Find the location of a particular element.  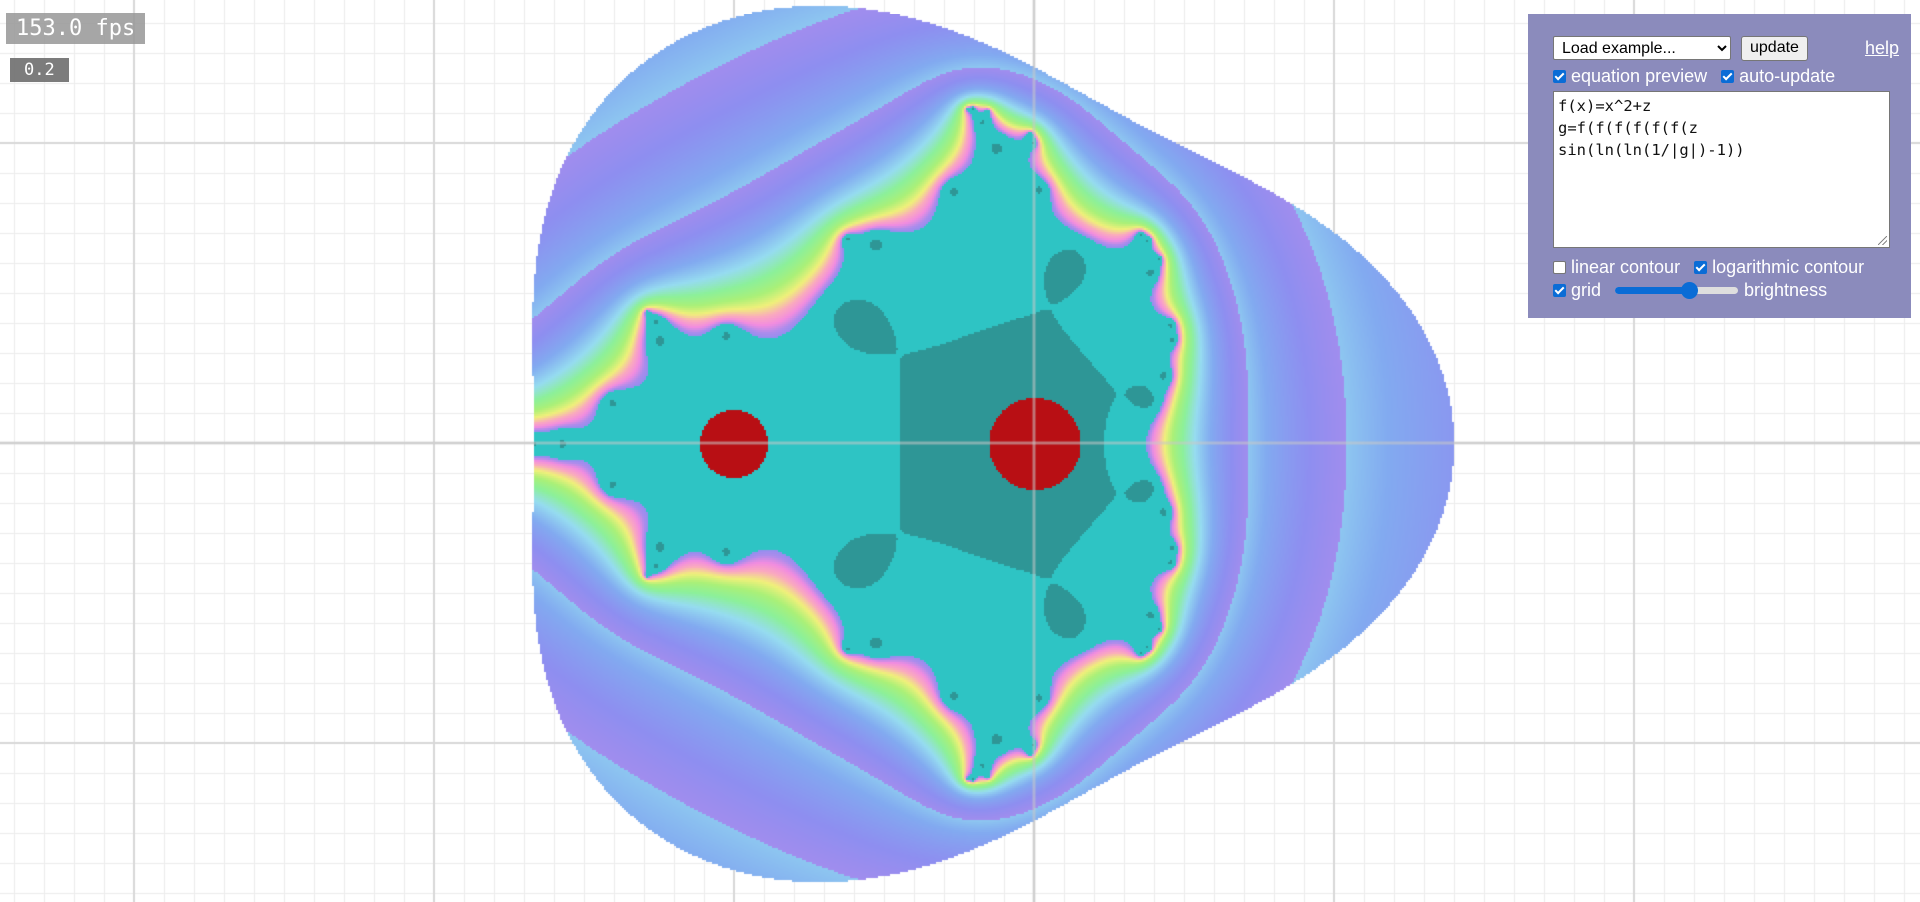

grid-checkbox is located at coordinates (1559, 290).